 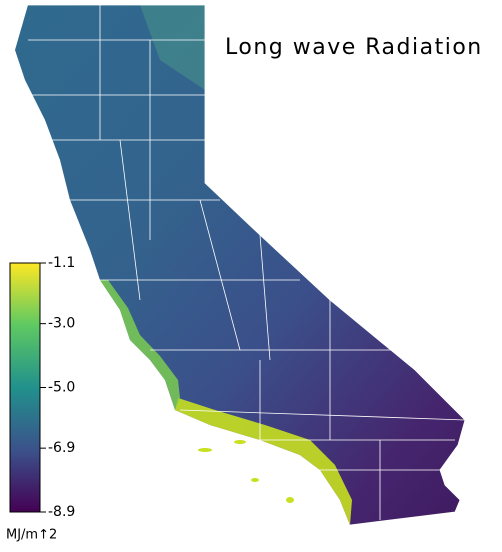 What do you see at coordinates (61, 324) in the screenshot?
I see `colorbar-tick-label: -3.0` at bounding box center [61, 324].